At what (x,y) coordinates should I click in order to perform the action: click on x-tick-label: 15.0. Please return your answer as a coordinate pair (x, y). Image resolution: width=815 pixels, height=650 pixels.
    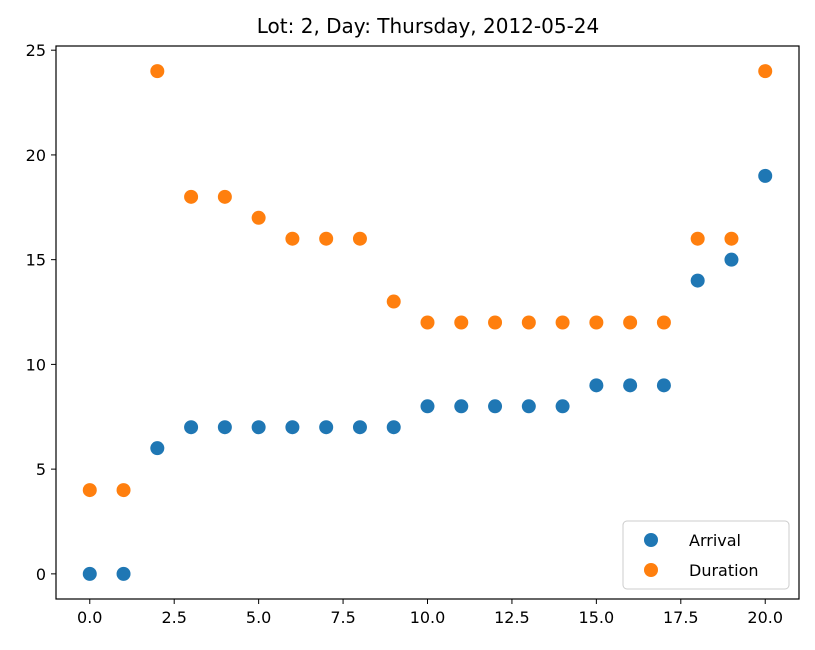
    Looking at the image, I should click on (597, 617).